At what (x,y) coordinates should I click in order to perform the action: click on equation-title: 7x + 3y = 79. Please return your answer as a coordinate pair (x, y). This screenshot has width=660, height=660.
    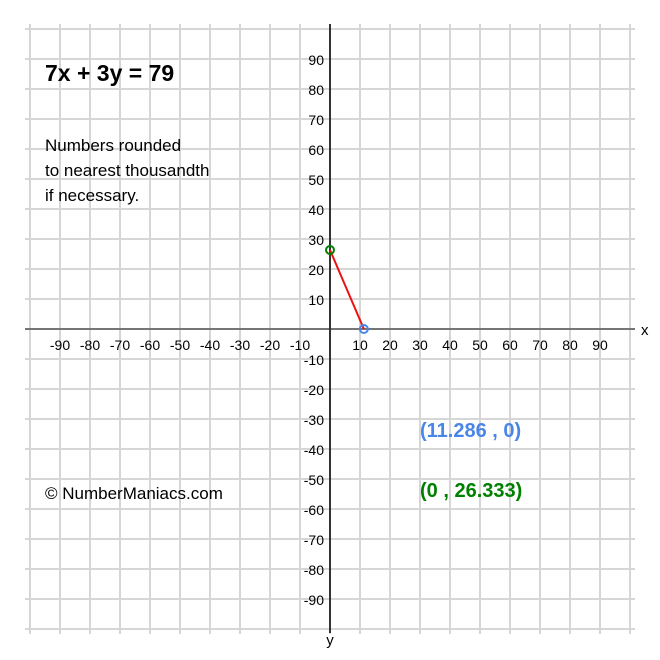
    Looking at the image, I should click on (110, 73).